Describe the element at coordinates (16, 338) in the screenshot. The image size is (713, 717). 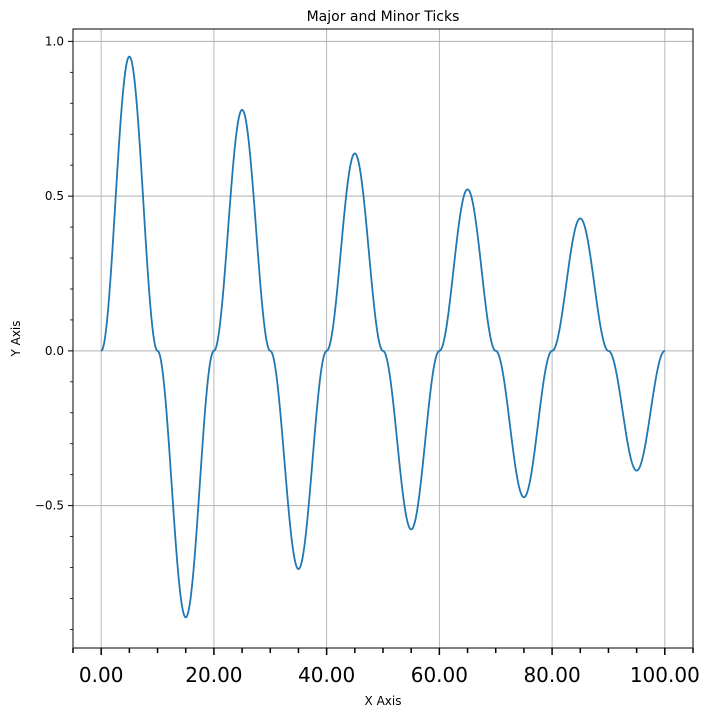
I see `y-axis-label: Y Axis` at that location.